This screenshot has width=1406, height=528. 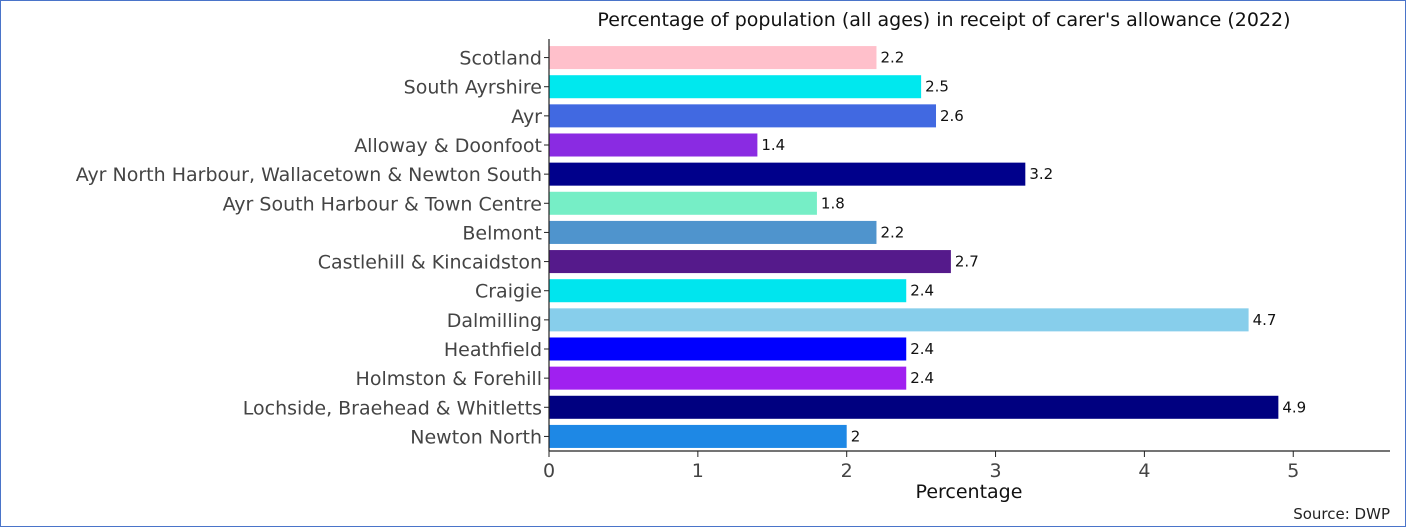 What do you see at coordinates (382, 204) in the screenshot?
I see `category-label-5: Ayr South Harbour & Town Centre` at bounding box center [382, 204].